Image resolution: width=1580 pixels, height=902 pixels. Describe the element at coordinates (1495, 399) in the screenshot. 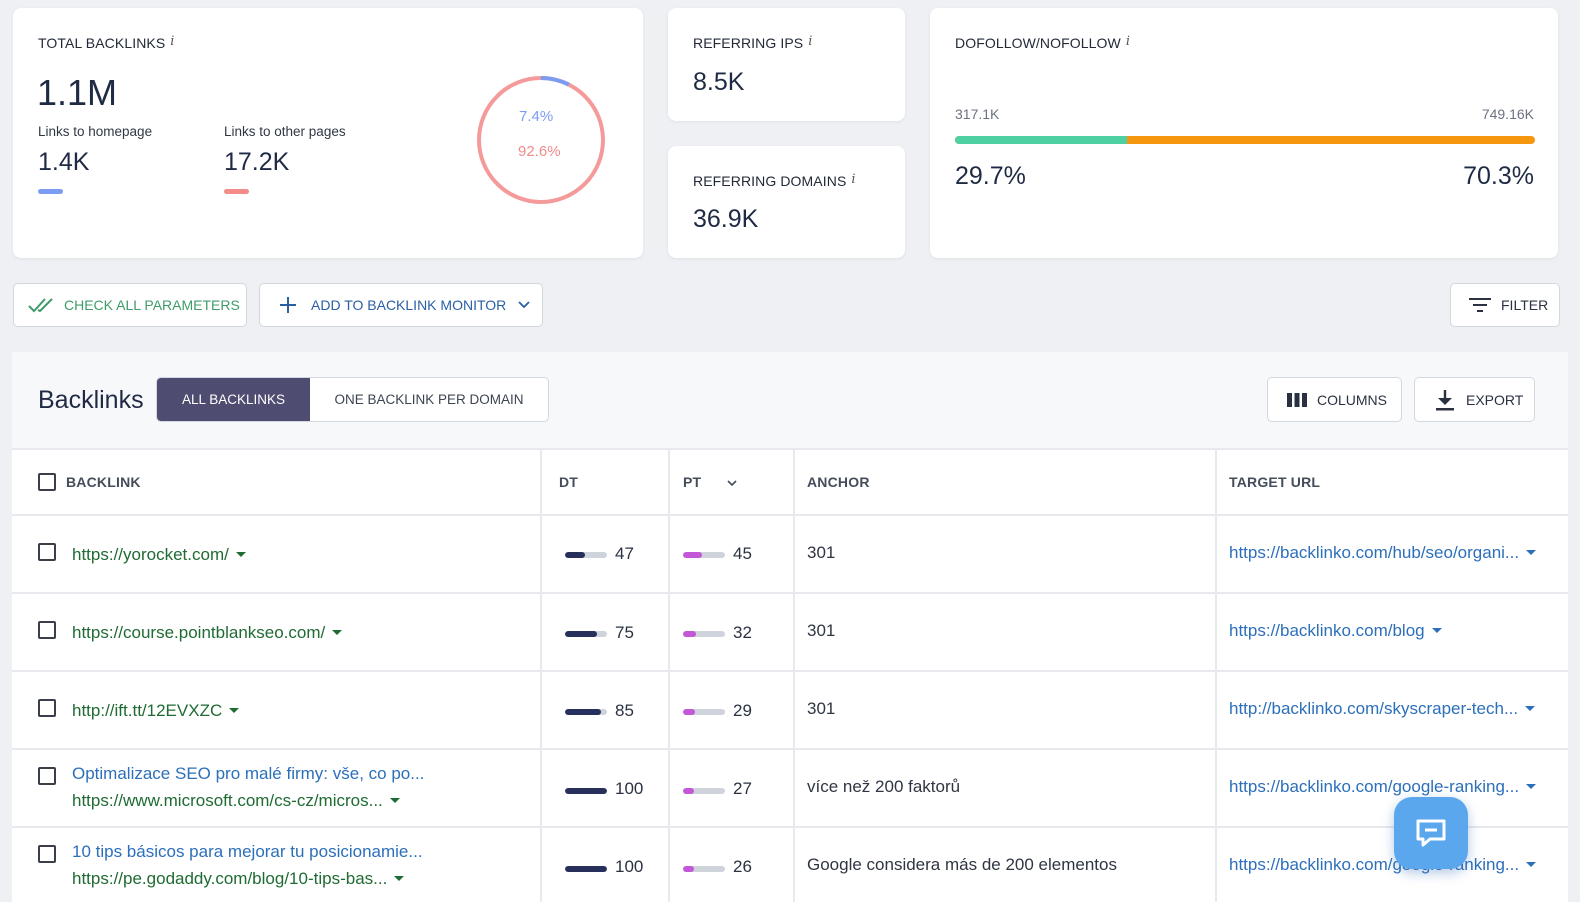

I see `export-label: EXPORT` at that location.